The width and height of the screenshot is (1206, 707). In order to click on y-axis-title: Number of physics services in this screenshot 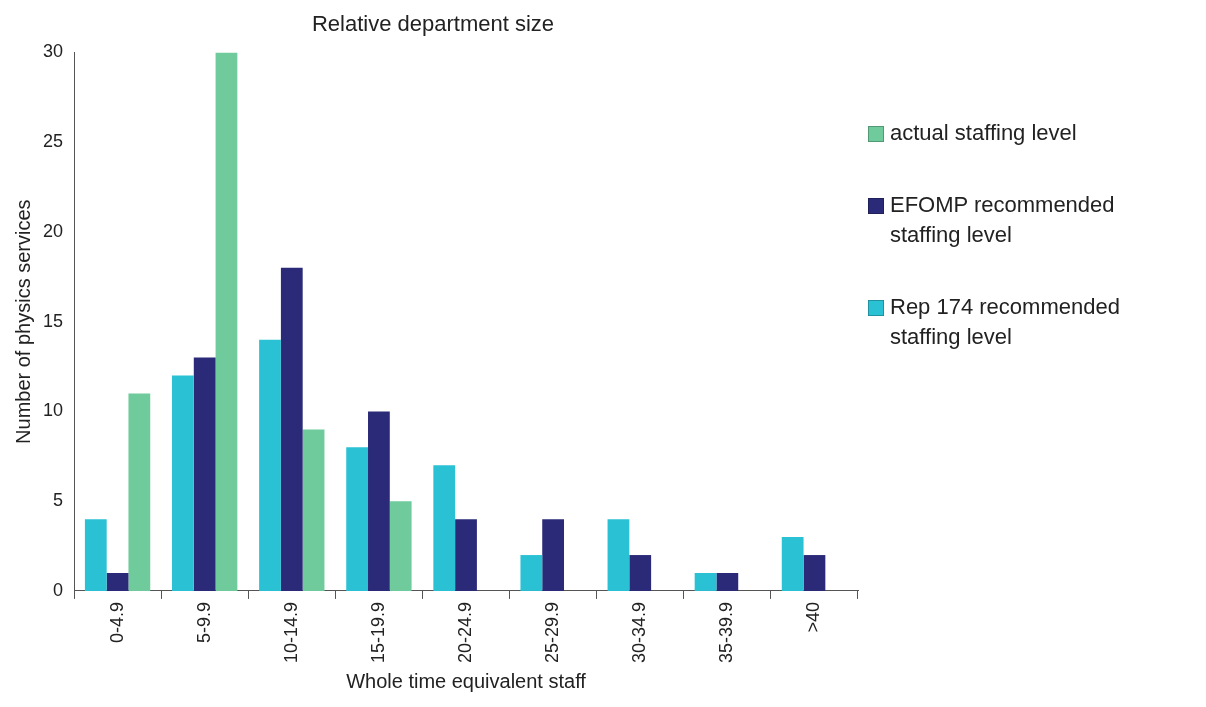, I will do `click(22, 321)`.